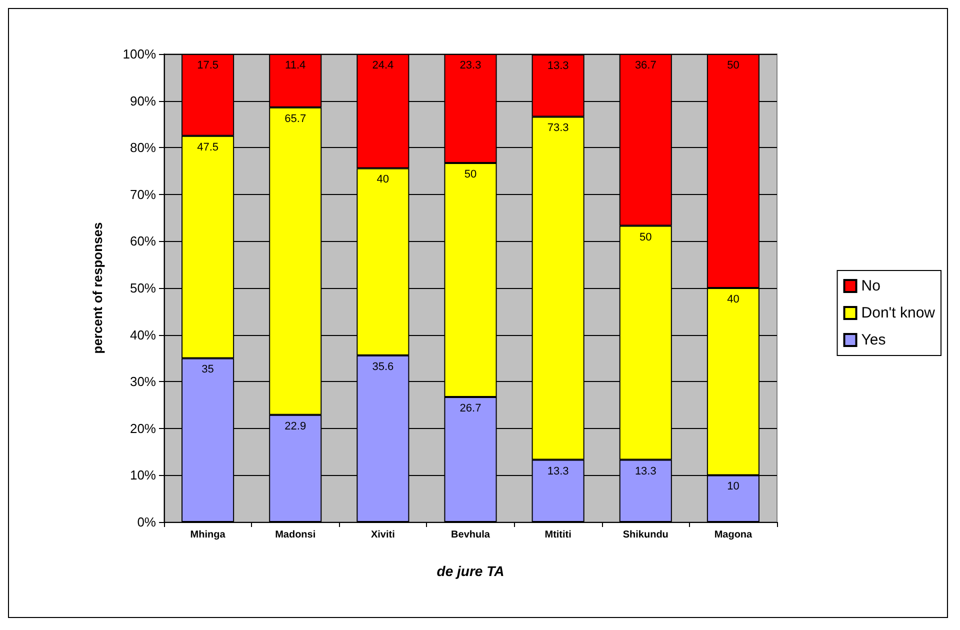 The width and height of the screenshot is (960, 630). What do you see at coordinates (295, 535) in the screenshot?
I see `x-tick-label: Madonsi` at bounding box center [295, 535].